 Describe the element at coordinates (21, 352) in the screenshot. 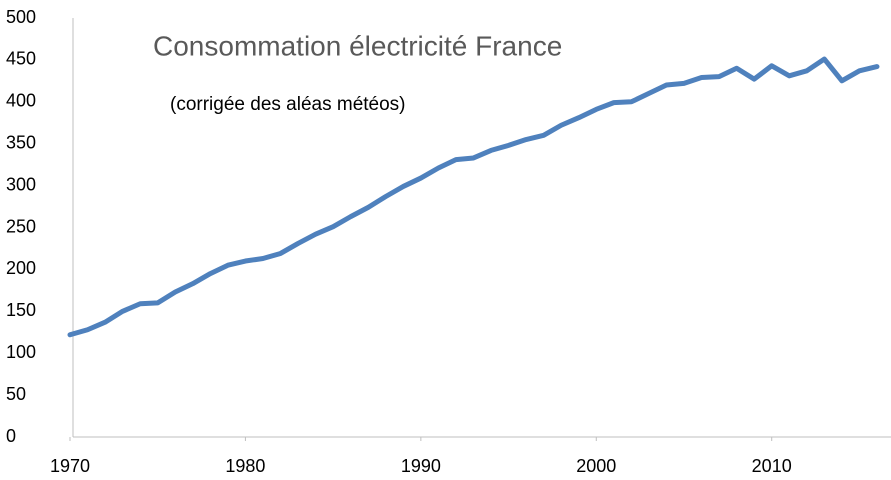

I see `y-tick-label: 100` at that location.